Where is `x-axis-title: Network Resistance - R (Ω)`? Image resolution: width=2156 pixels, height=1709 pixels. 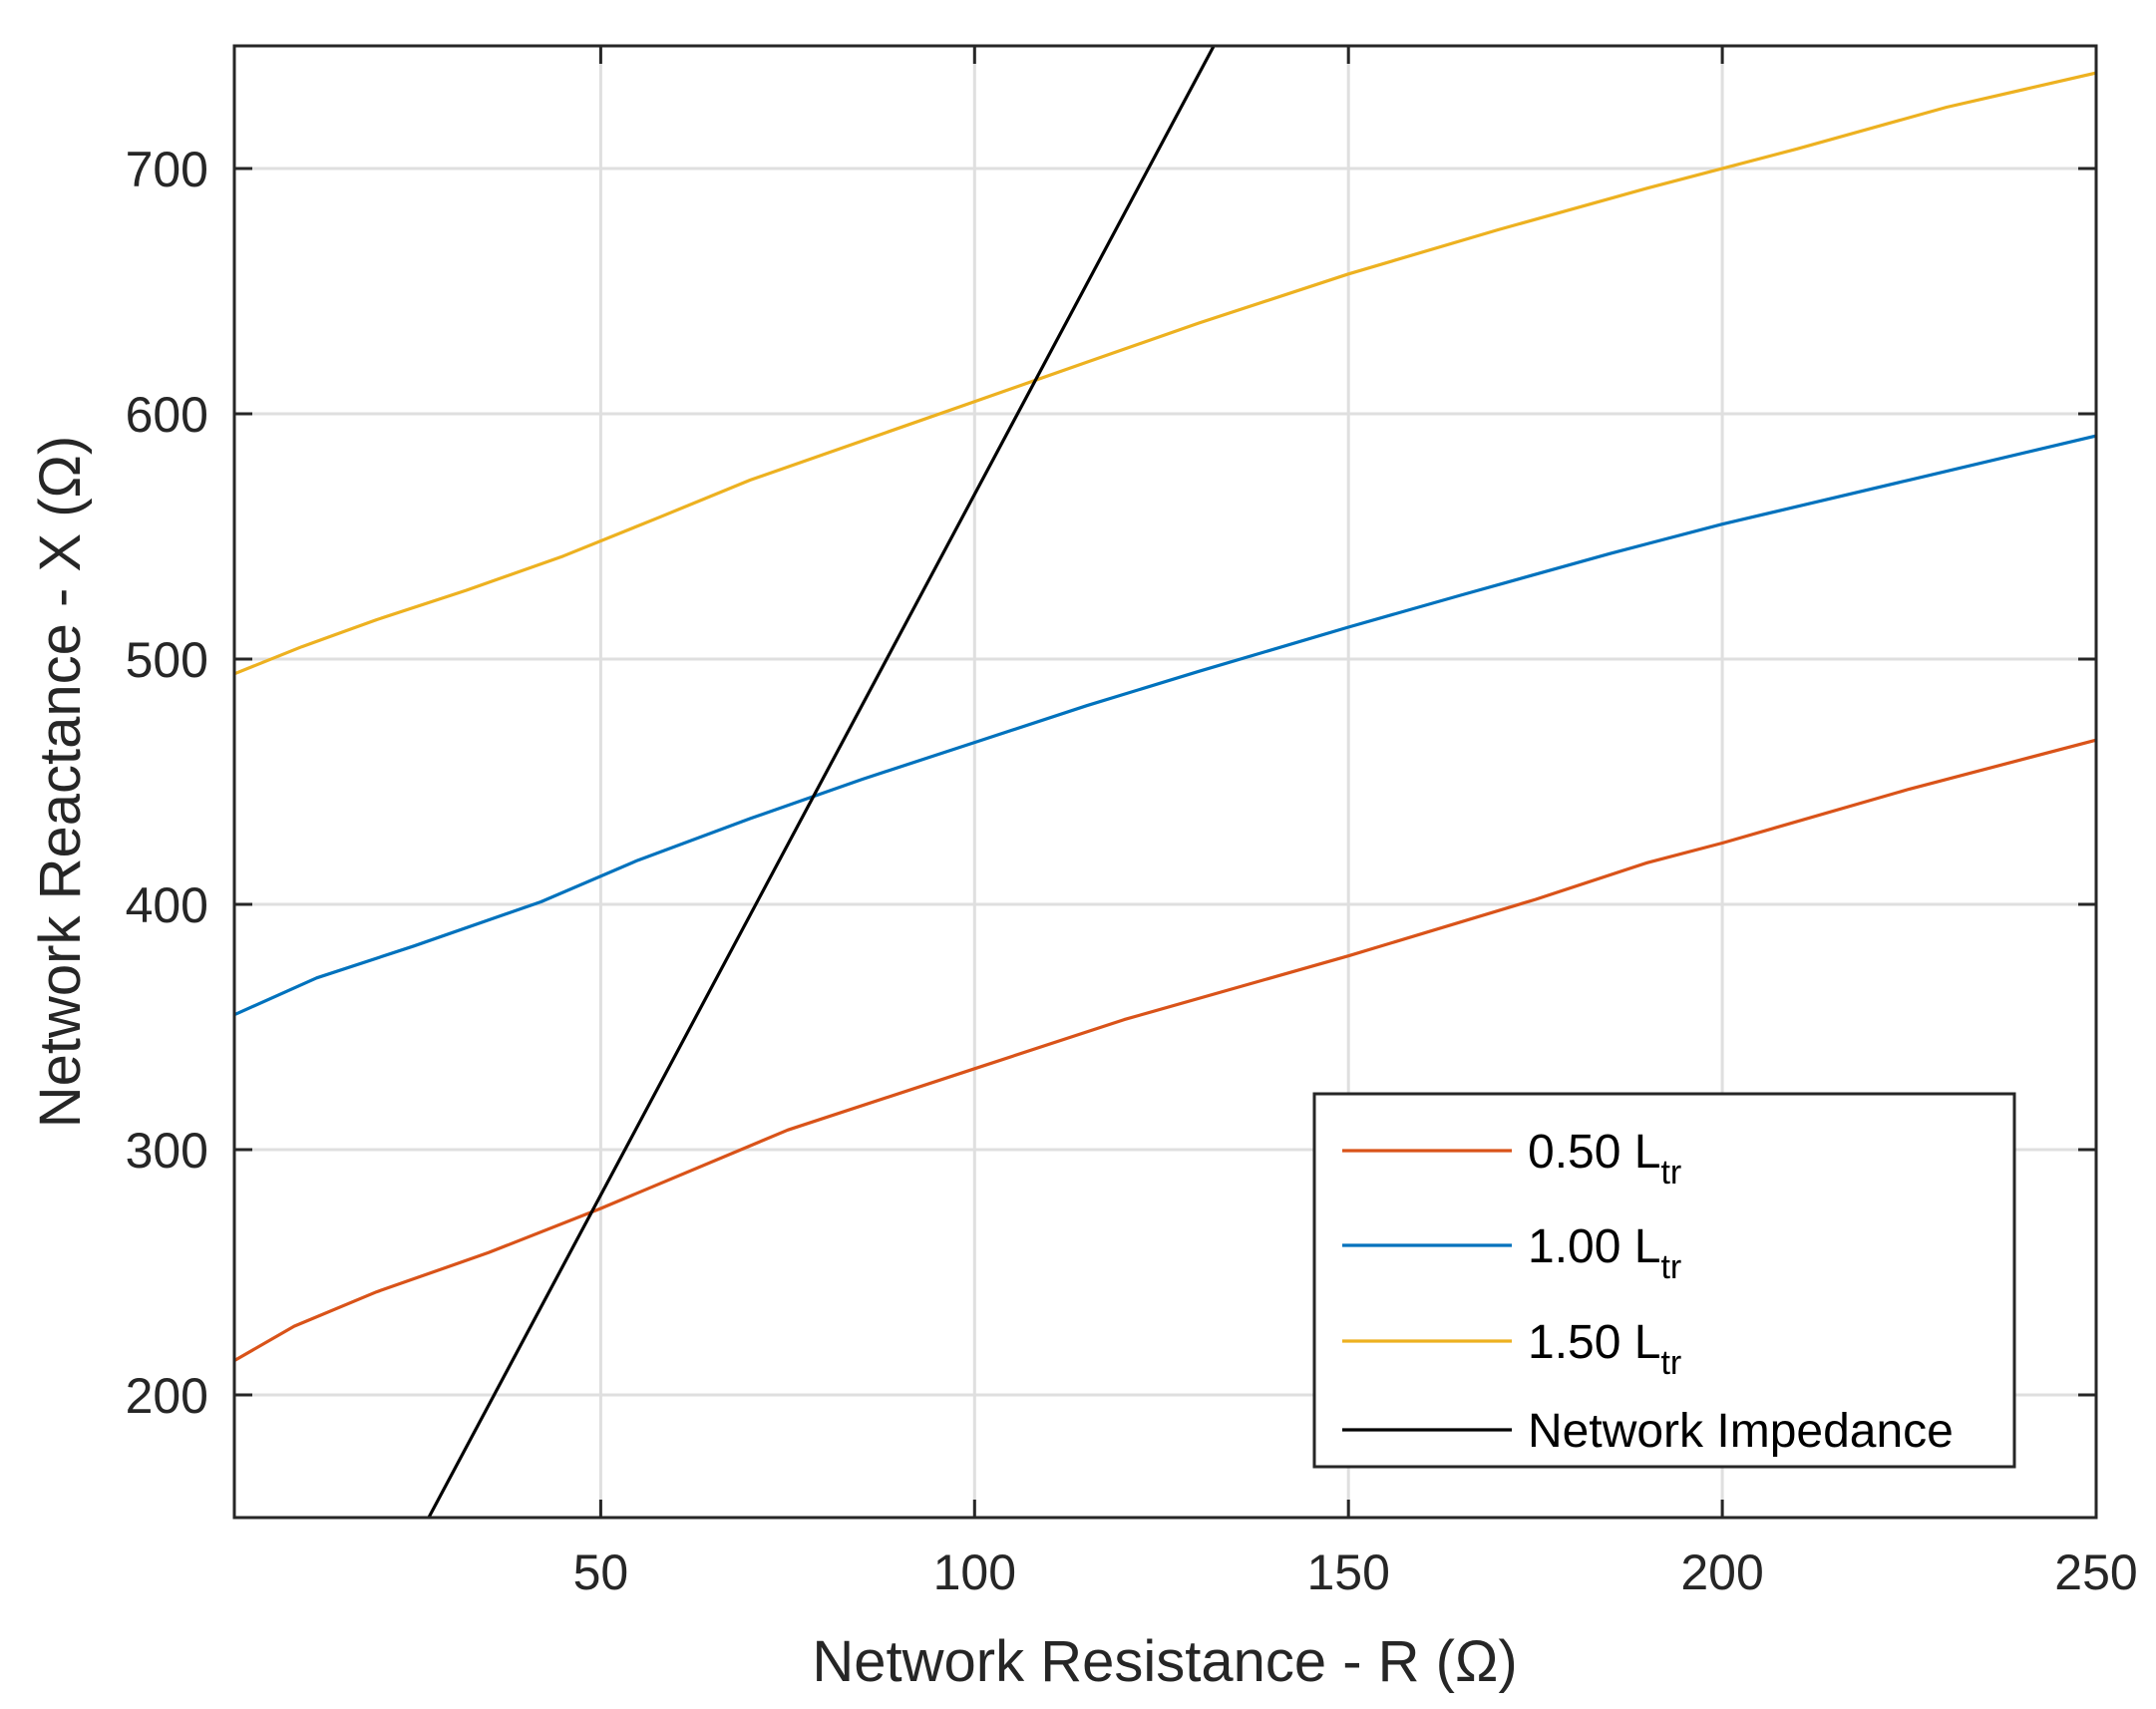
x-axis-title: Network Resistance - R (Ω) is located at coordinates (1165, 1661).